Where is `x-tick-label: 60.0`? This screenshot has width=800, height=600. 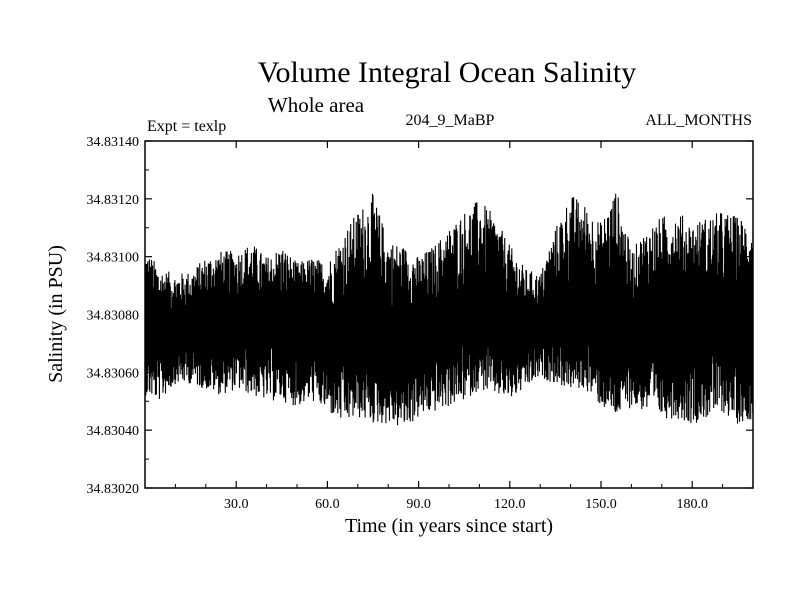
x-tick-label: 60.0 is located at coordinates (327, 504).